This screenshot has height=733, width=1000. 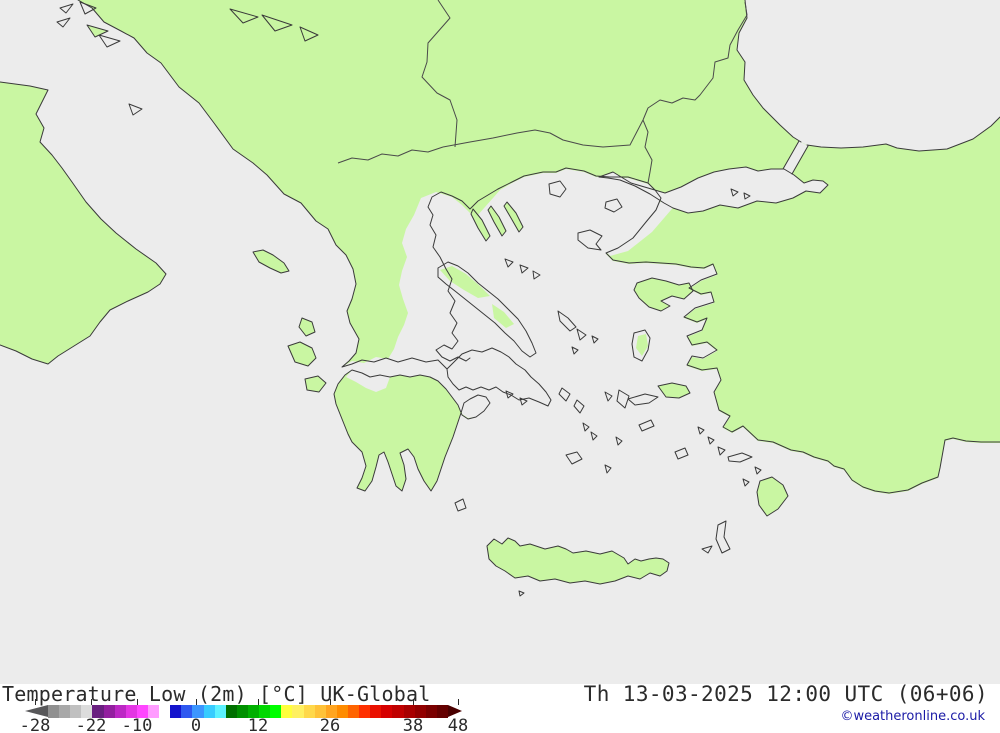 What do you see at coordinates (543, 133) in the screenshot?
I see `border-greece-bulgaria` at bounding box center [543, 133].